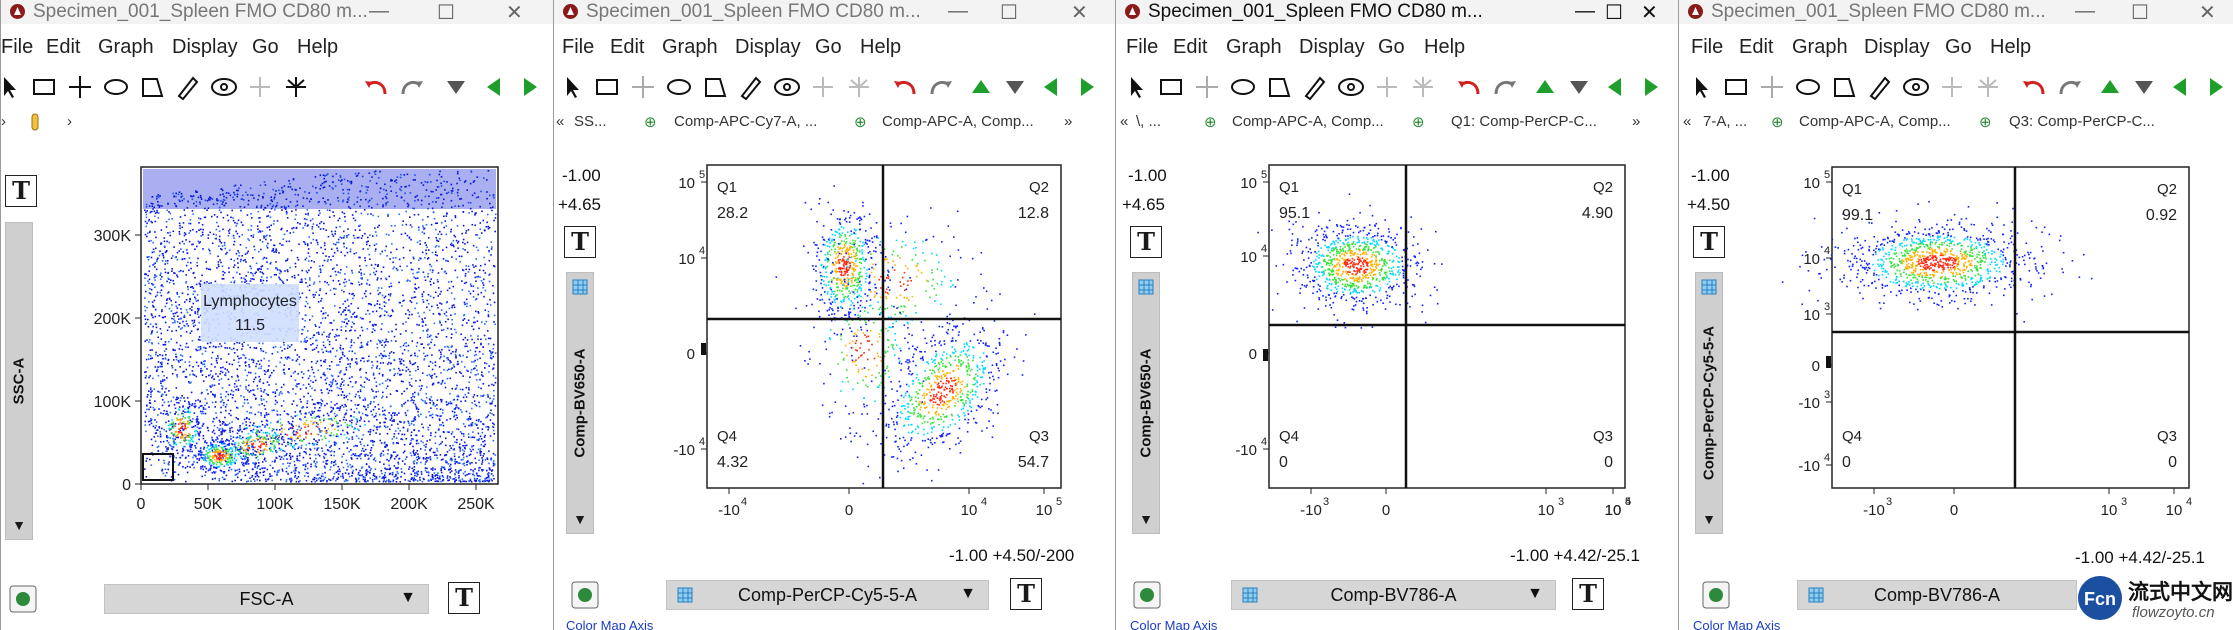  Describe the element at coordinates (266, 599) in the screenshot. I see `x-param-dropdown: FSC-A ▼` at that location.